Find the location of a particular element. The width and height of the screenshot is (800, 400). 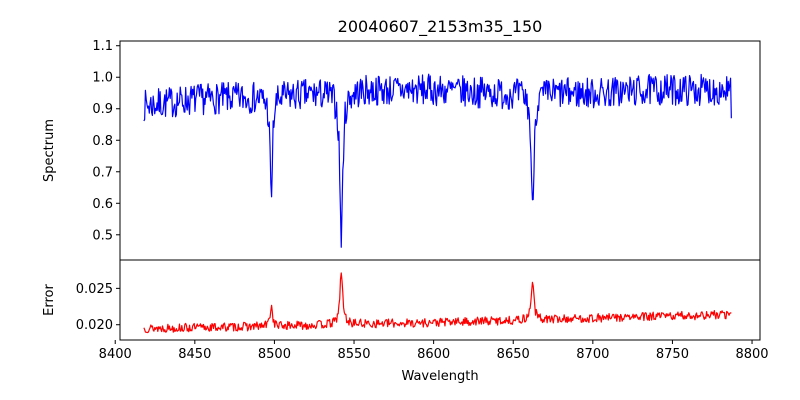

y-tick-label: 0.9 is located at coordinates (102, 109).